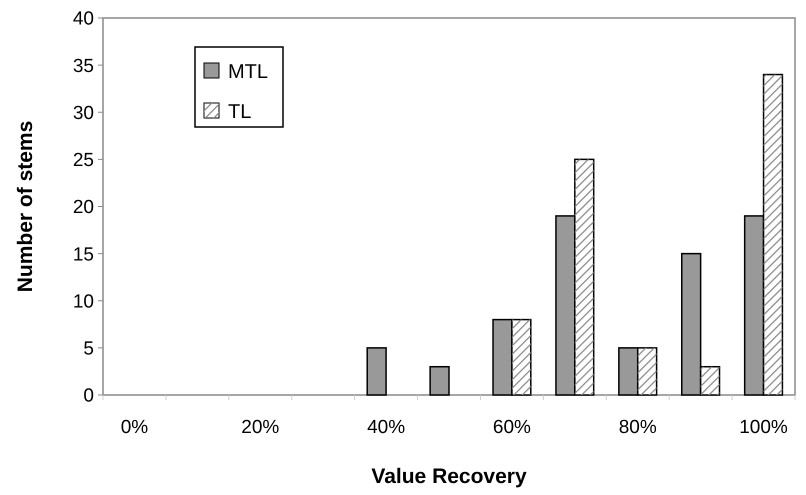 Image resolution: width=806 pixels, height=495 pixels. Describe the element at coordinates (25, 206) in the screenshot. I see `y-axis-title: Number of stems` at that location.